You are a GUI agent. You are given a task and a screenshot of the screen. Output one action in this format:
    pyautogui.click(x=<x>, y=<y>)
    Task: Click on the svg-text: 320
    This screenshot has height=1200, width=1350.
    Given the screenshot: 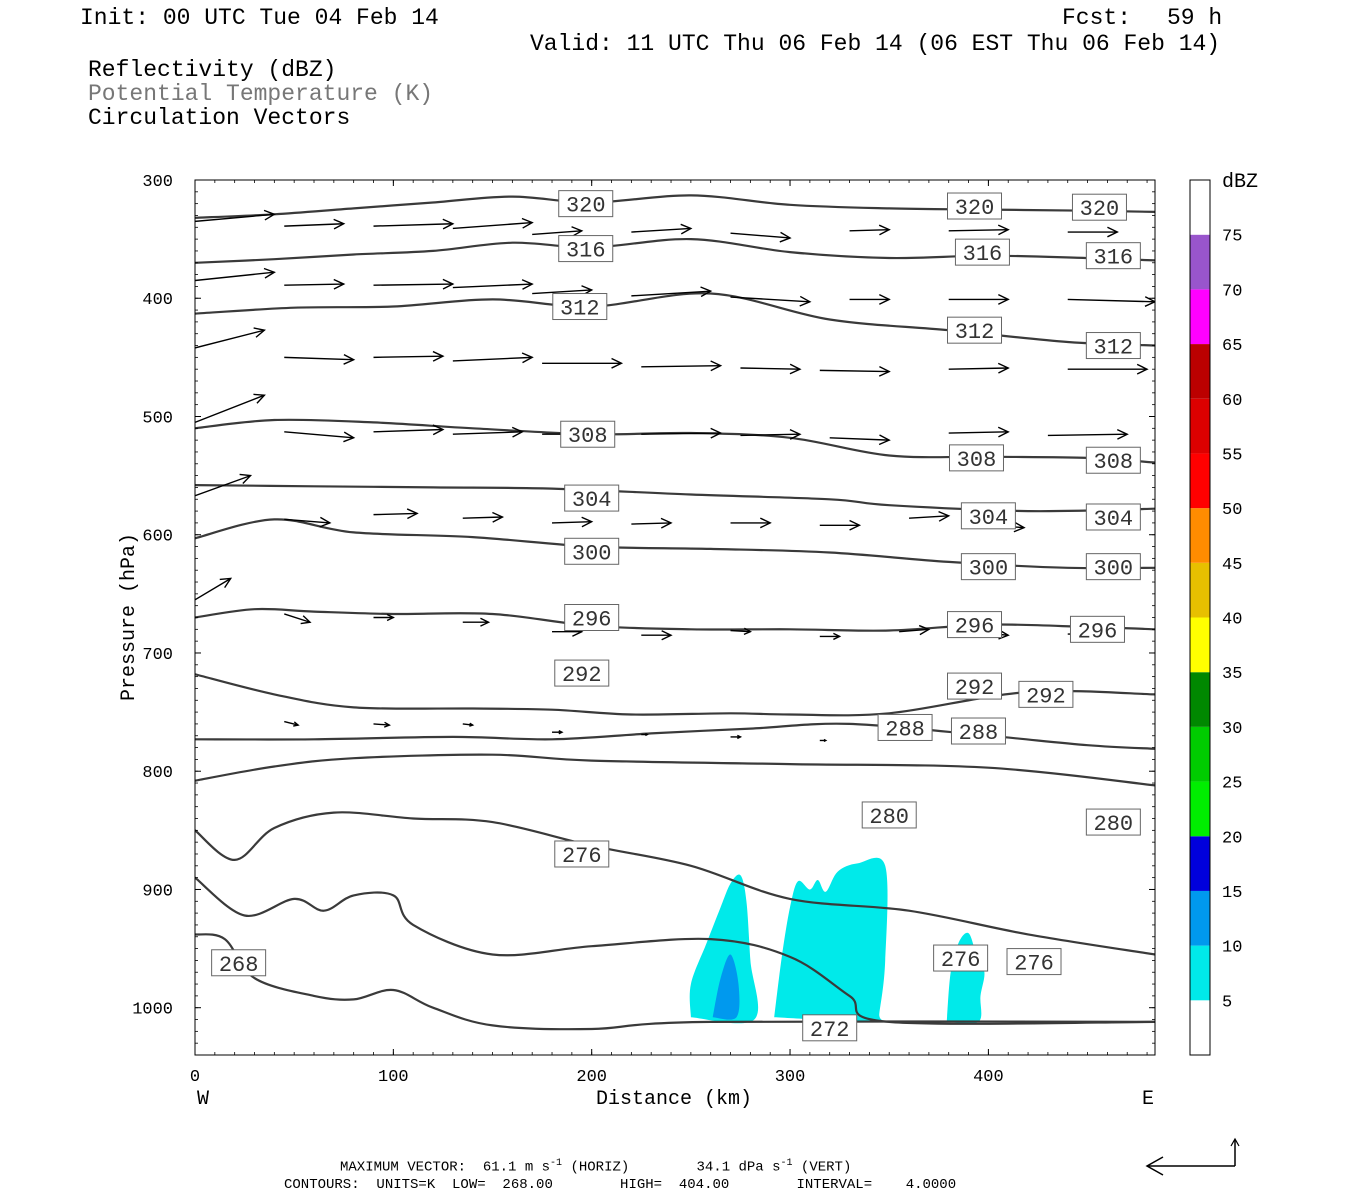 What is the action you would take?
    pyautogui.click(x=586, y=206)
    